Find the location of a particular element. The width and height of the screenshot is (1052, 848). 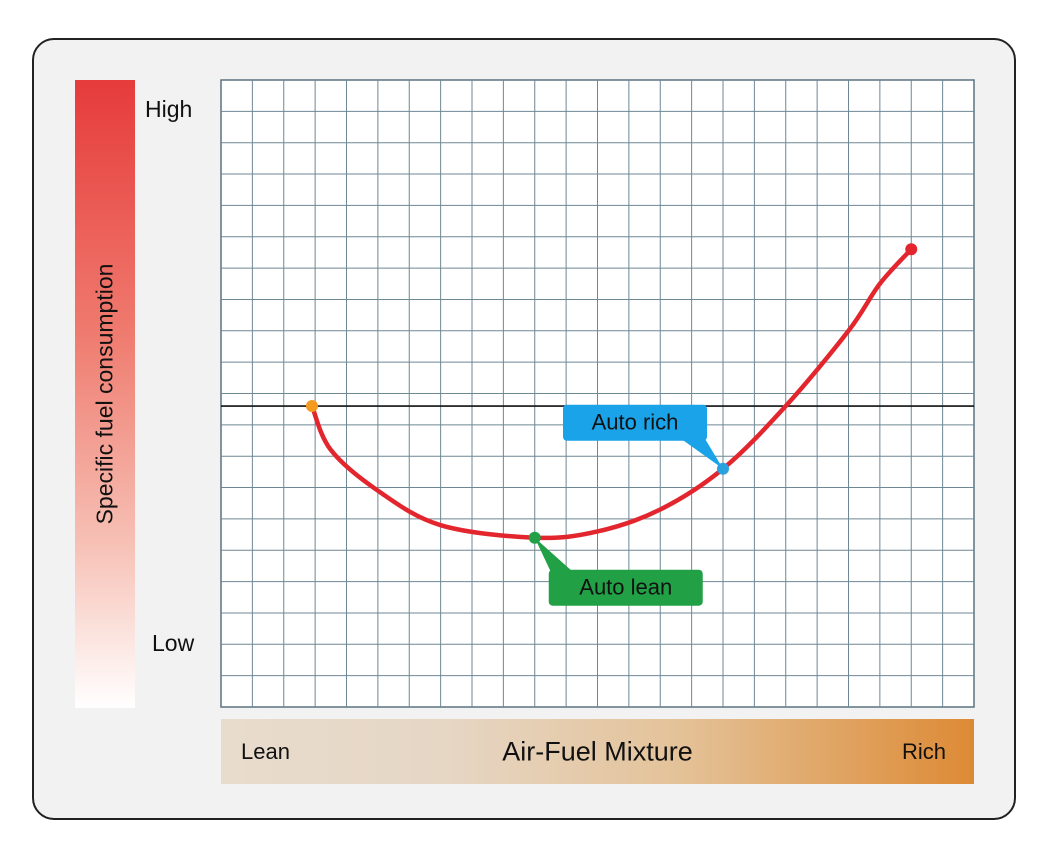

annotation-1: Auto rich is located at coordinates (643, 436).